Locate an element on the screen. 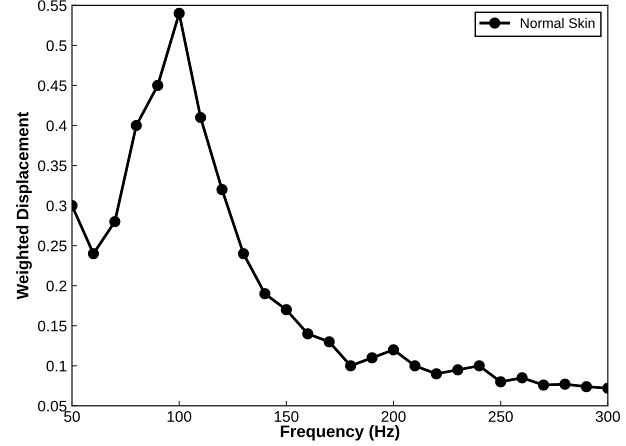 This screenshot has width=626, height=446. y-tick-label: 0.45 is located at coordinates (52, 86).